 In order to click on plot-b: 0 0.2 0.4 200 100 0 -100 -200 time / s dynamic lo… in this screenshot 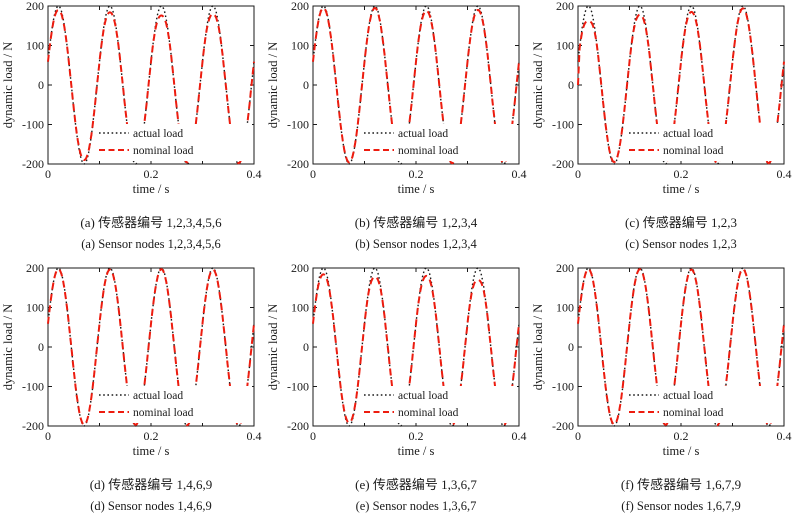, I will do `click(396, 98)`.